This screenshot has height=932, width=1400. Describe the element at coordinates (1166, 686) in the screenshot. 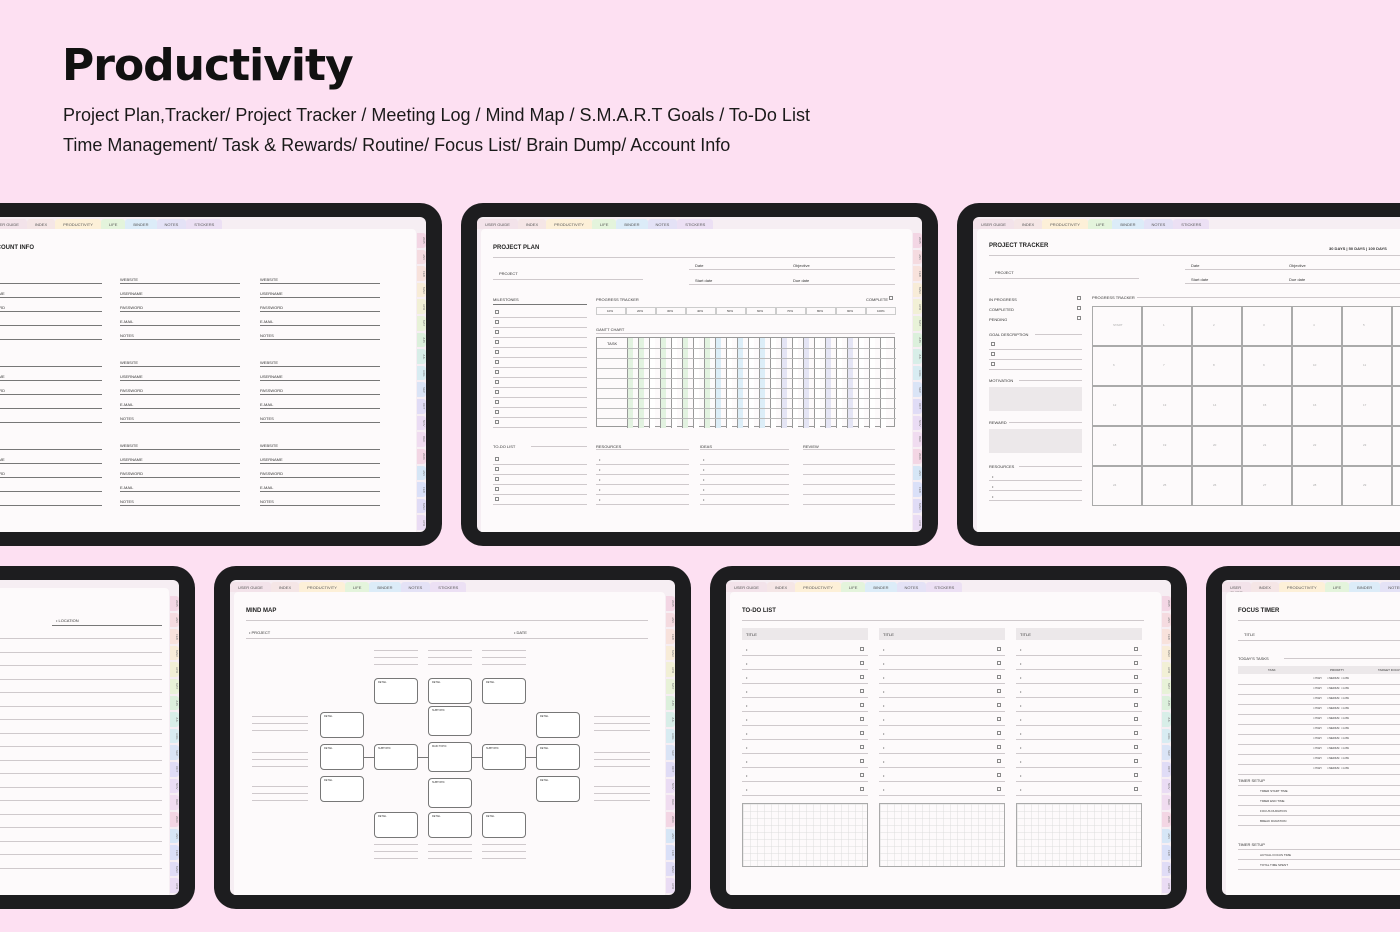

I see `side-tab-5: MAY` at that location.